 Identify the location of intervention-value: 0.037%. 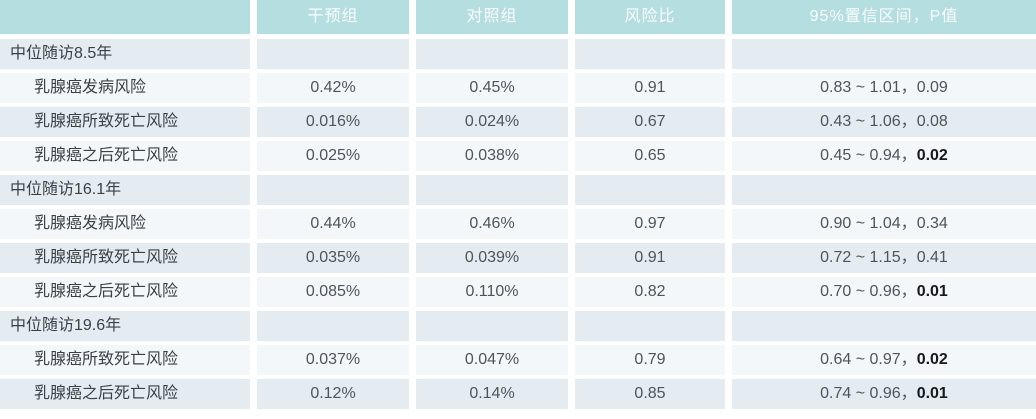
(333, 360).